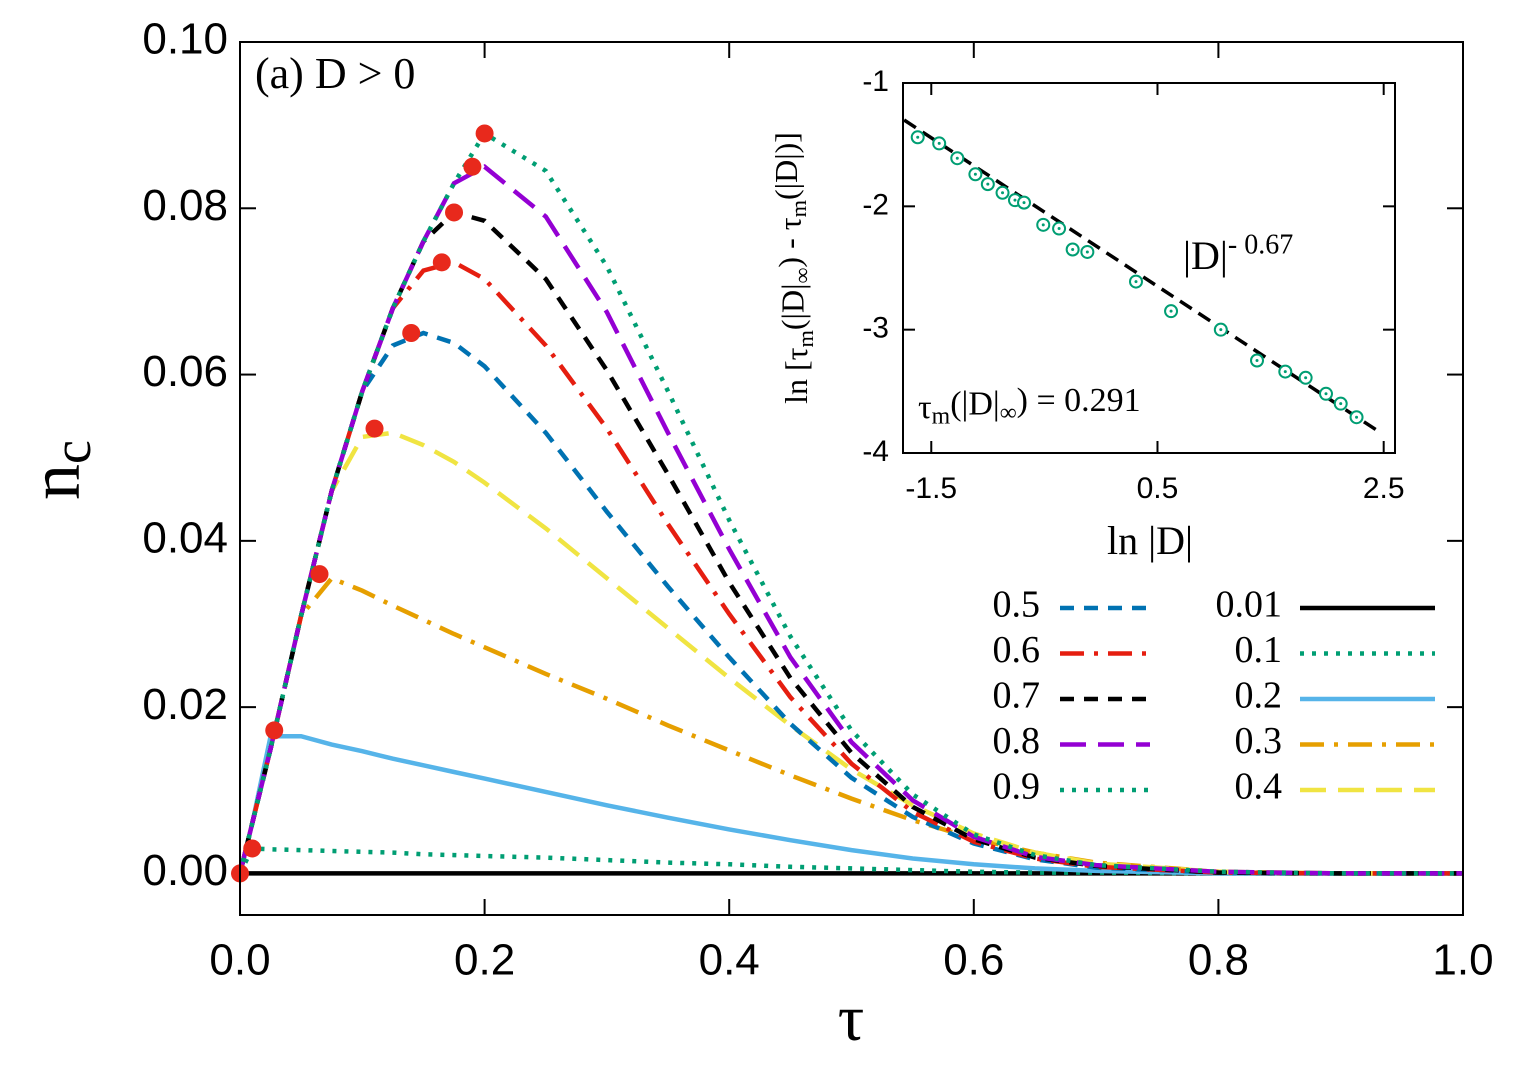  What do you see at coordinates (484, 960) in the screenshot?
I see `x-tick-label: 0.2` at bounding box center [484, 960].